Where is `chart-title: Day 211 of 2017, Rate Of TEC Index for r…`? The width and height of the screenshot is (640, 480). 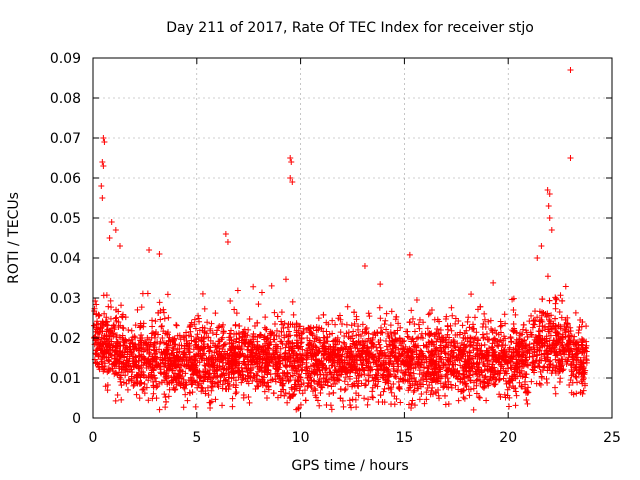
chart-title: Day 211 of 2017, Rate Of TEC Index for r… is located at coordinates (350, 28).